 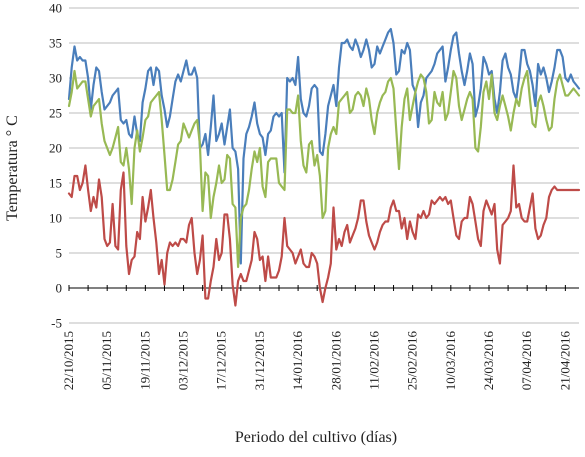 What do you see at coordinates (55, 78) in the screenshot?
I see `y-tick-label: 30` at bounding box center [55, 78].